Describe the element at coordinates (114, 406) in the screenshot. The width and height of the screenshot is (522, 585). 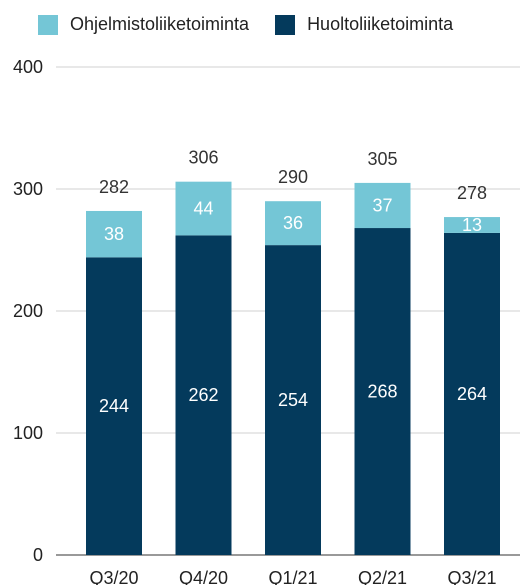
I see `data-label-service: 244` at that location.